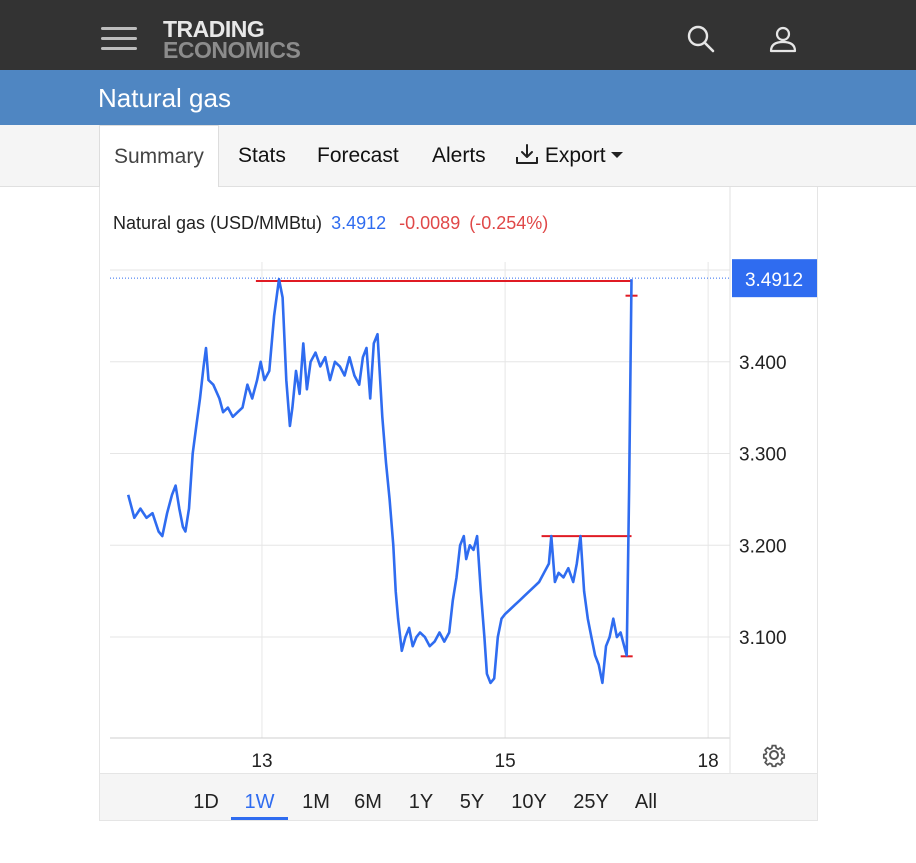 This screenshot has height=863, width=916. I want to click on y-tick-label: 3.200, so click(763, 546).